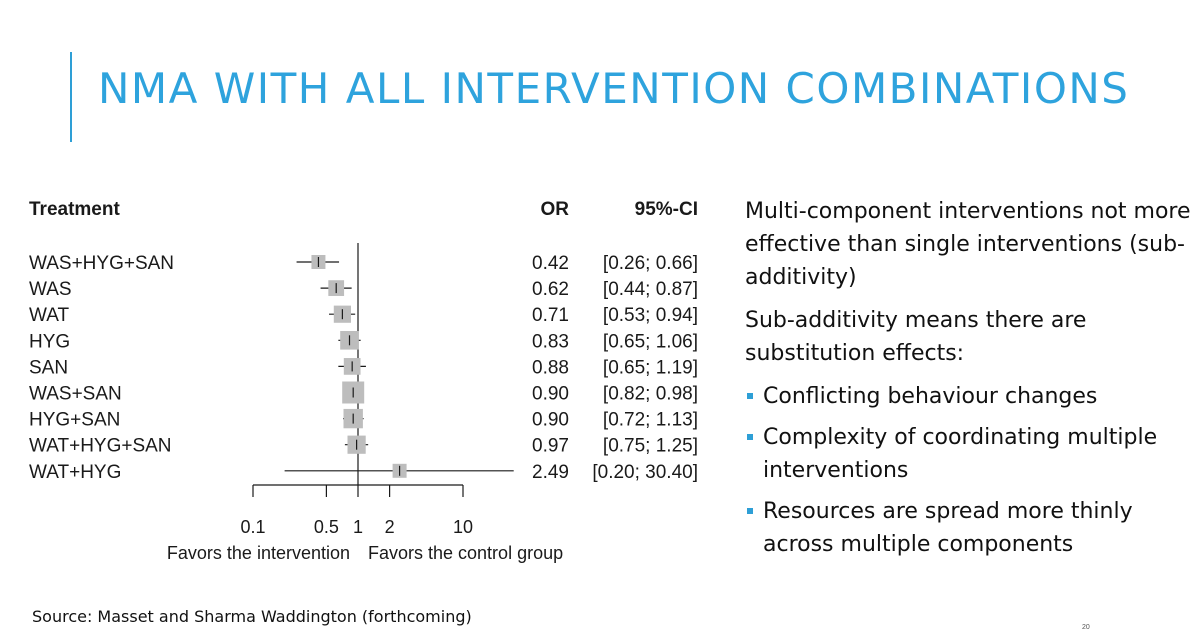 This screenshot has height=633, width=1200. What do you see at coordinates (1086, 627) in the screenshot?
I see `page-number: 20` at bounding box center [1086, 627].